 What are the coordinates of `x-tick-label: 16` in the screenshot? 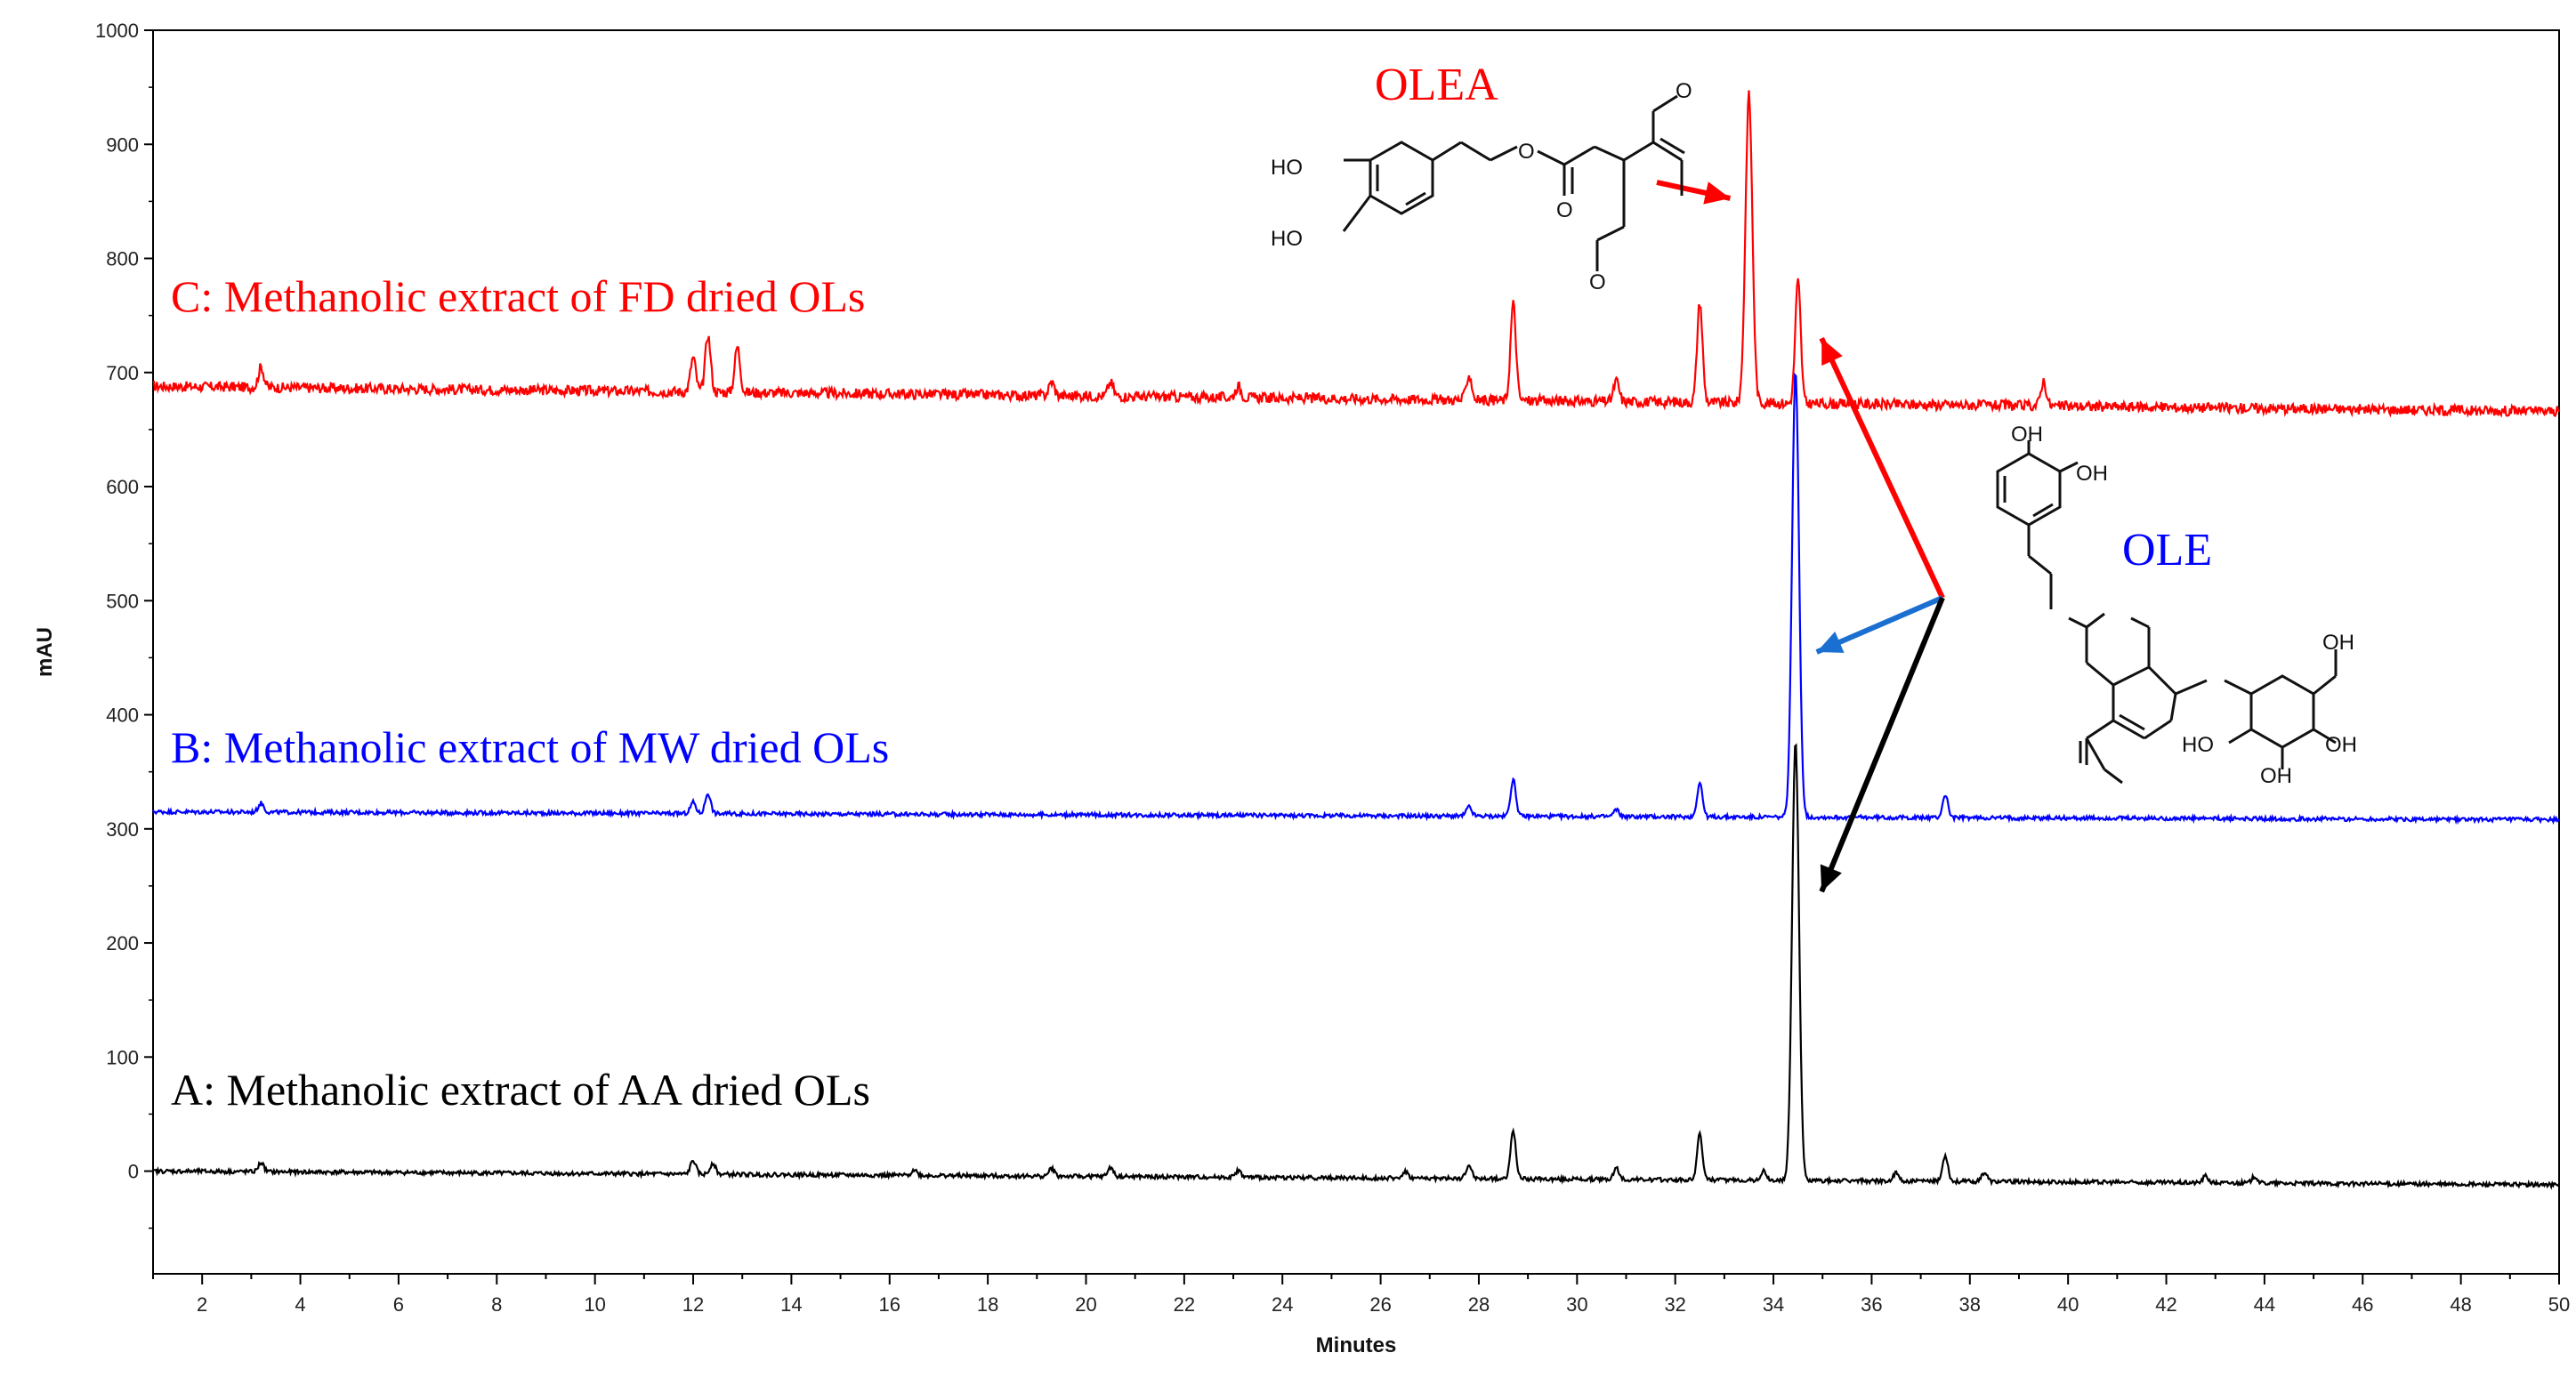 It's located at (889, 1304).